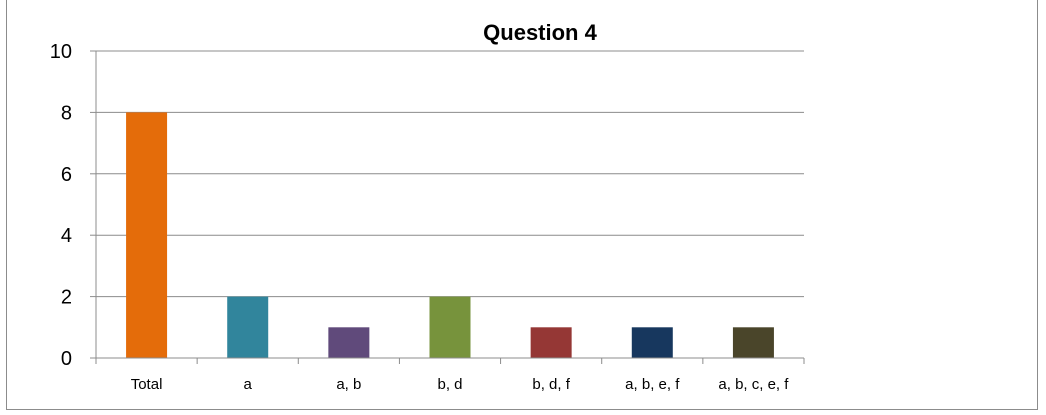  I want to click on y-tick-label: 0, so click(66, 359).